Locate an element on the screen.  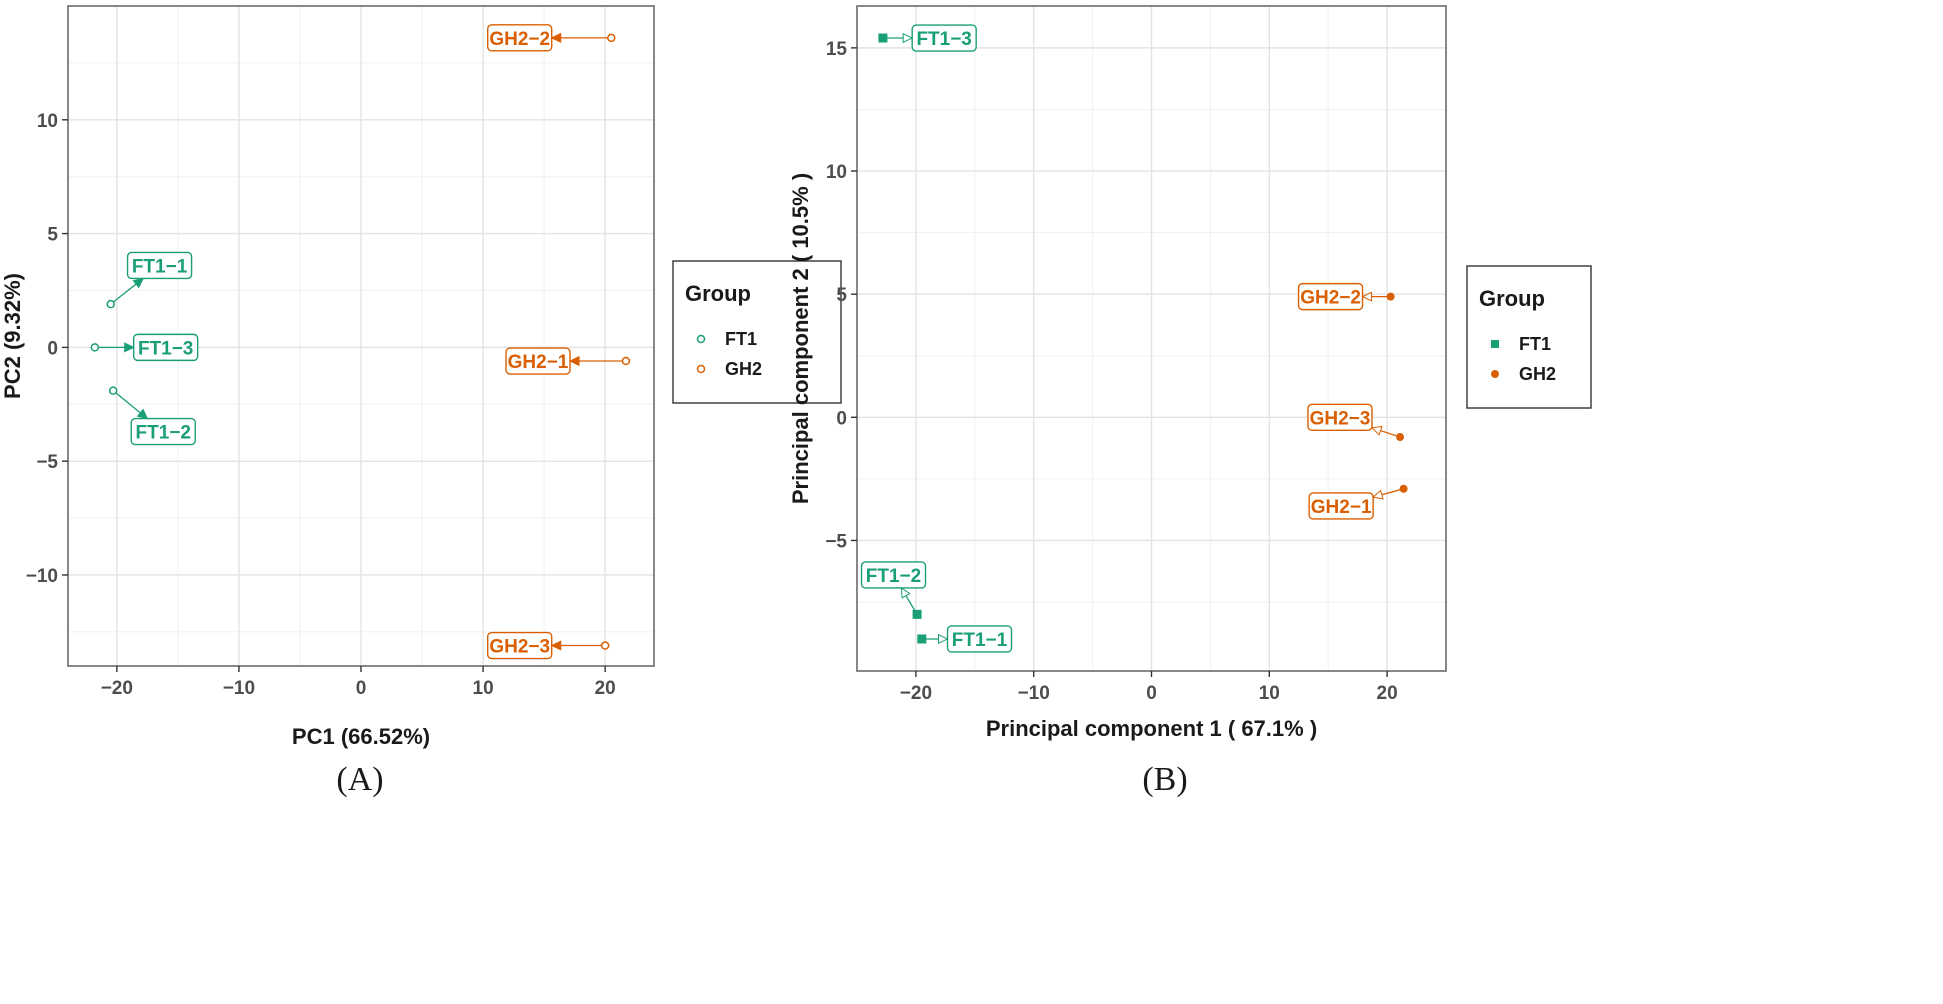
y-tick-label: −10 is located at coordinates (42, 576).